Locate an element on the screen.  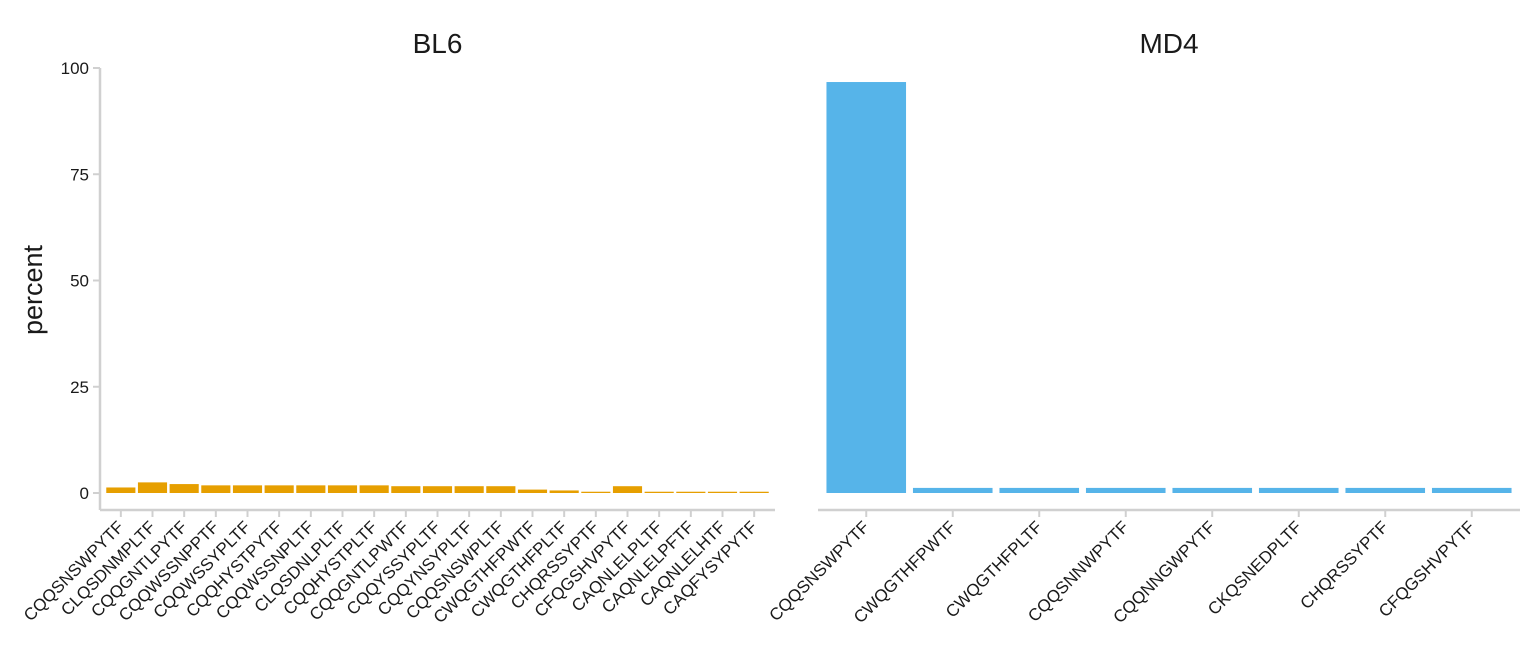
y-tick-label: 0 is located at coordinates (84, 493).